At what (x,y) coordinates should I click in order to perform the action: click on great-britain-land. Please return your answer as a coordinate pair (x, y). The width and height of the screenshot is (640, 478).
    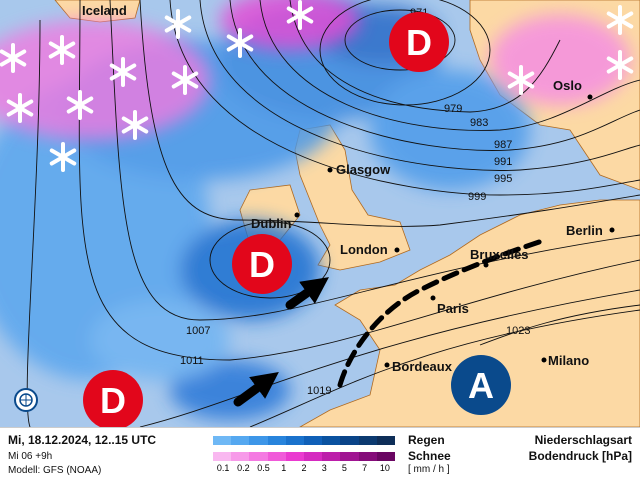
    Looking at the image, I should click on (352, 197).